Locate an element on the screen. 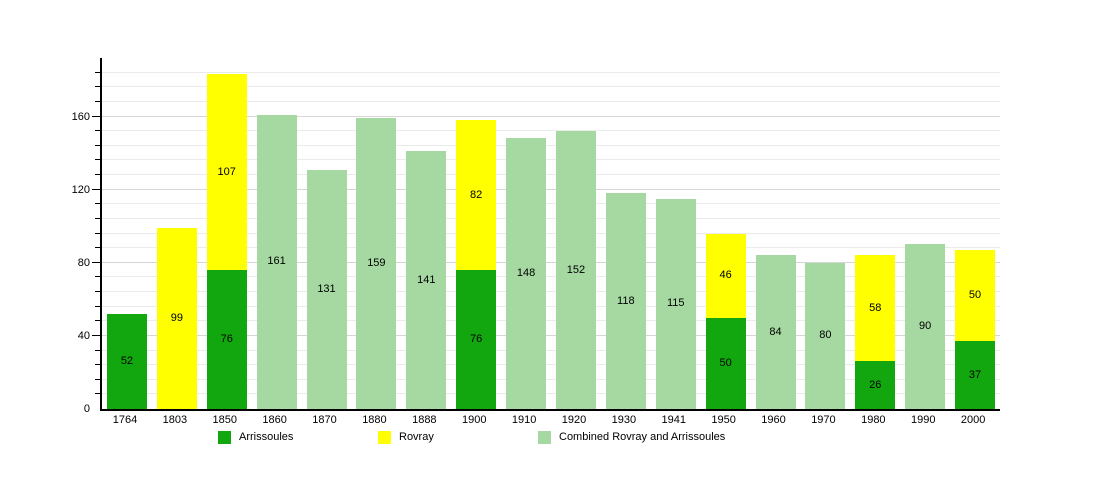 Image resolution: width=1100 pixels, height=500 pixels. bar-segment-combined-rovray-and-arrissoules-1880: 159 is located at coordinates (376, 263).